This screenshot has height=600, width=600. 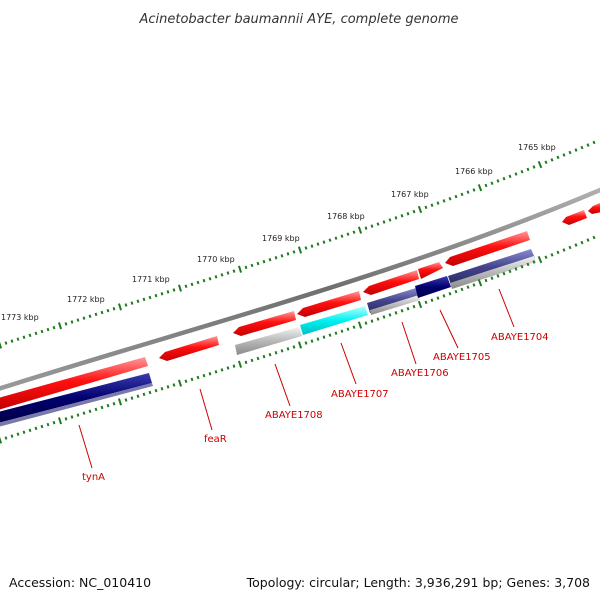 I want to click on homolog-tynA-edge, so click(x=76, y=405).